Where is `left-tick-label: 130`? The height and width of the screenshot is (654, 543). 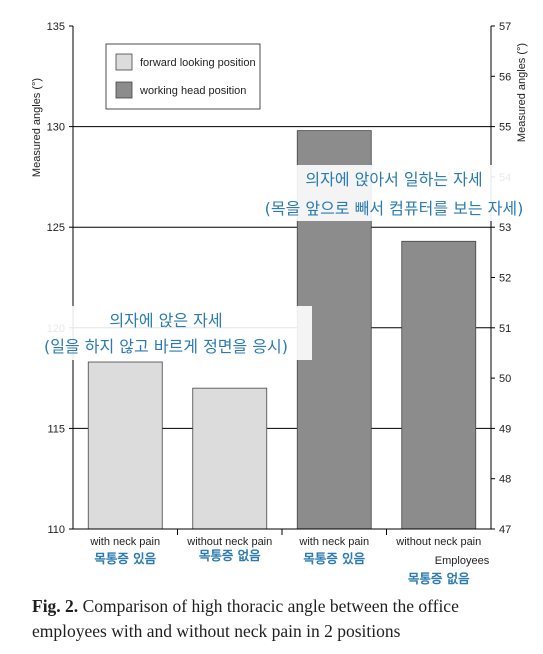 left-tick-label: 130 is located at coordinates (56, 128).